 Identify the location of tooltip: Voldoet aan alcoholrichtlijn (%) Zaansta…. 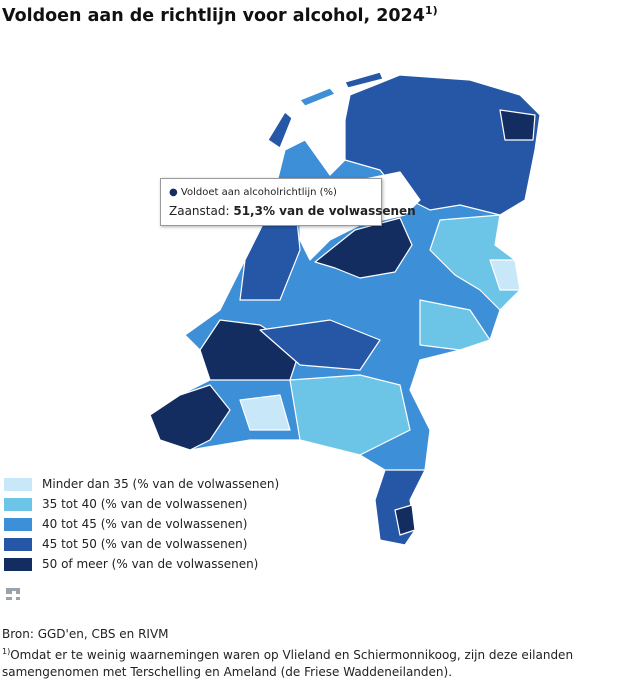
(288, 202).